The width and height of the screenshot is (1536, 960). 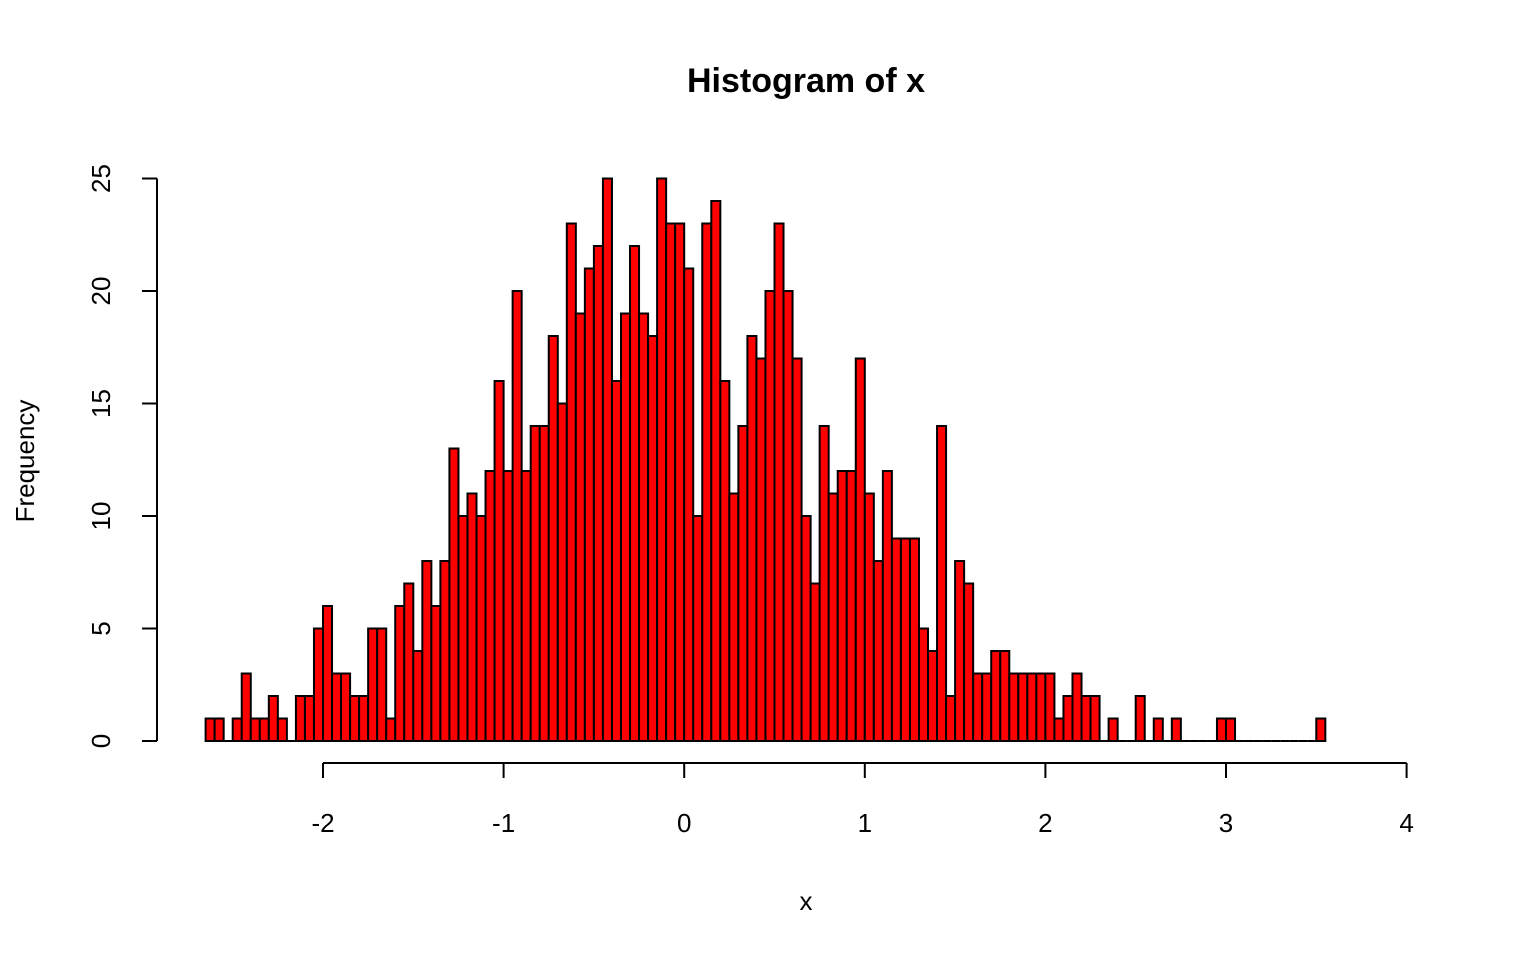 What do you see at coordinates (503, 823) in the screenshot?
I see `x-tick-label: -1` at bounding box center [503, 823].